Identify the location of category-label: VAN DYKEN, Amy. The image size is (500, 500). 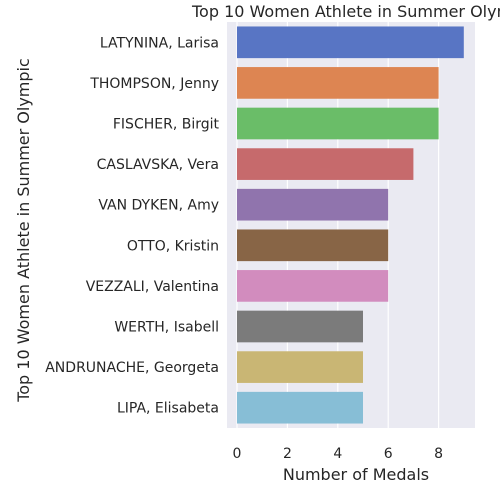
(158, 206).